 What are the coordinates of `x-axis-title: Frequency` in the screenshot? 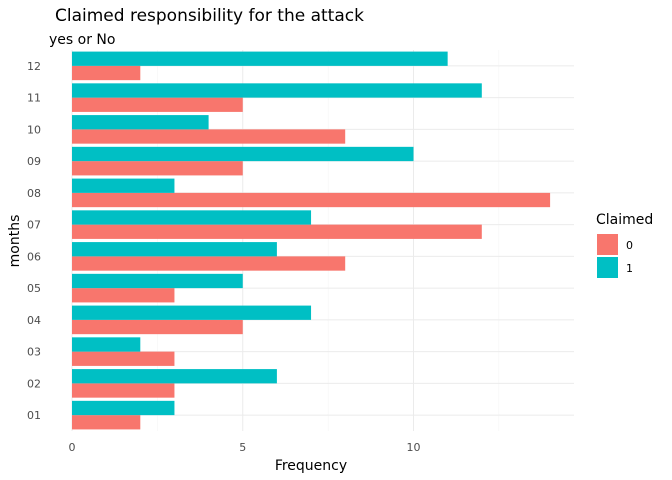 It's located at (311, 466).